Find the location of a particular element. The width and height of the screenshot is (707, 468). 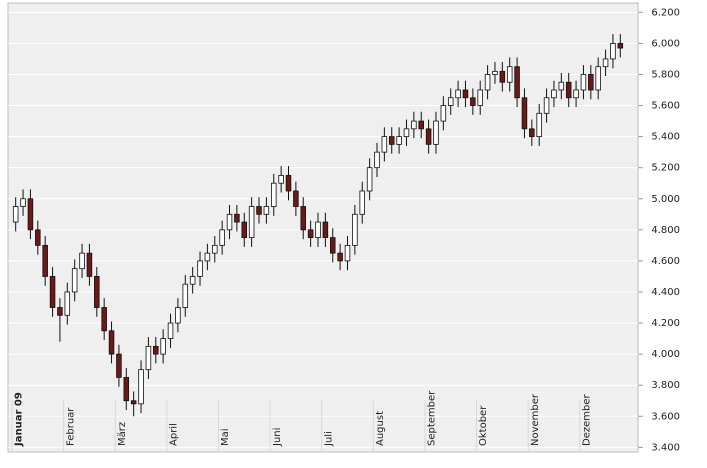

y-tick-label: 4.000 is located at coordinates (665, 354).